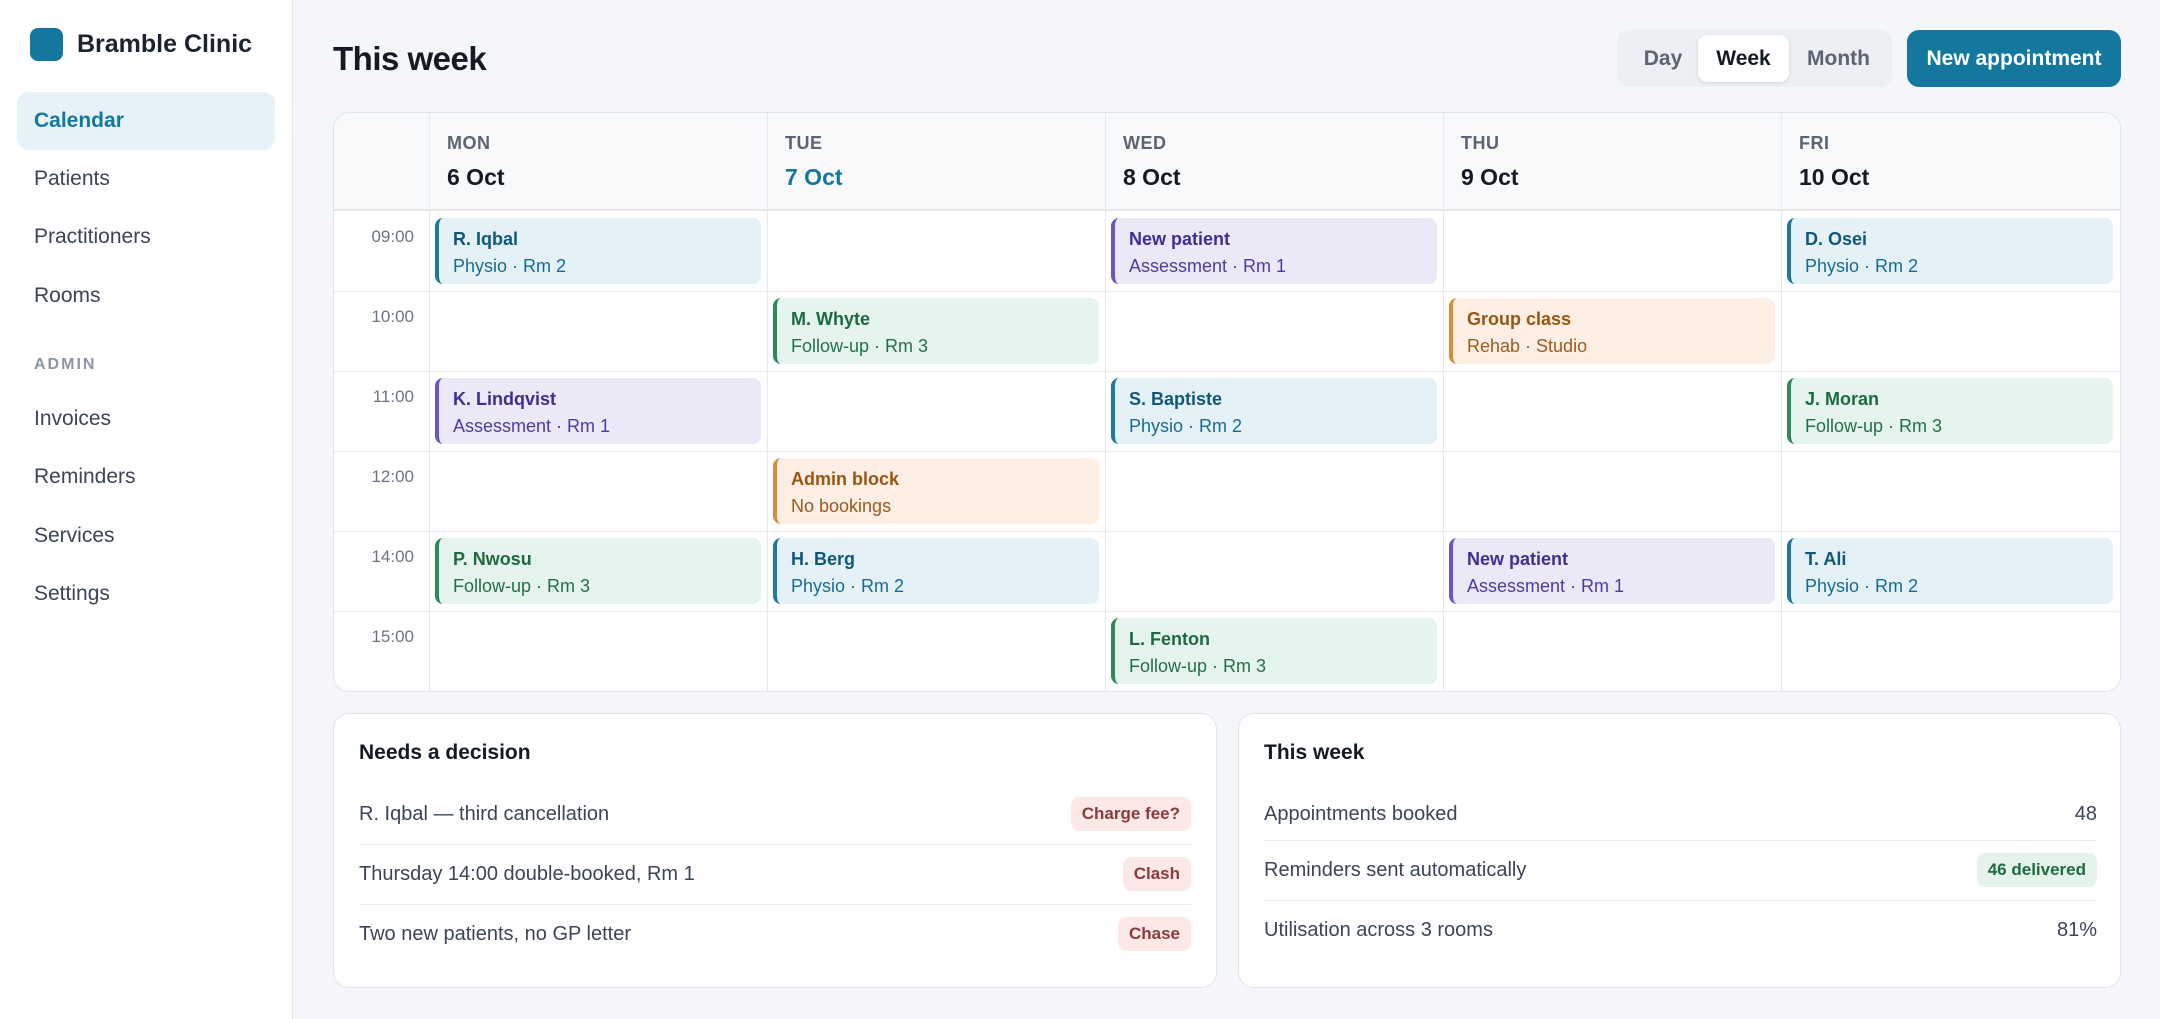  What do you see at coordinates (1527, 346) in the screenshot?
I see `appointment-detail: Rehab · Studio` at bounding box center [1527, 346].